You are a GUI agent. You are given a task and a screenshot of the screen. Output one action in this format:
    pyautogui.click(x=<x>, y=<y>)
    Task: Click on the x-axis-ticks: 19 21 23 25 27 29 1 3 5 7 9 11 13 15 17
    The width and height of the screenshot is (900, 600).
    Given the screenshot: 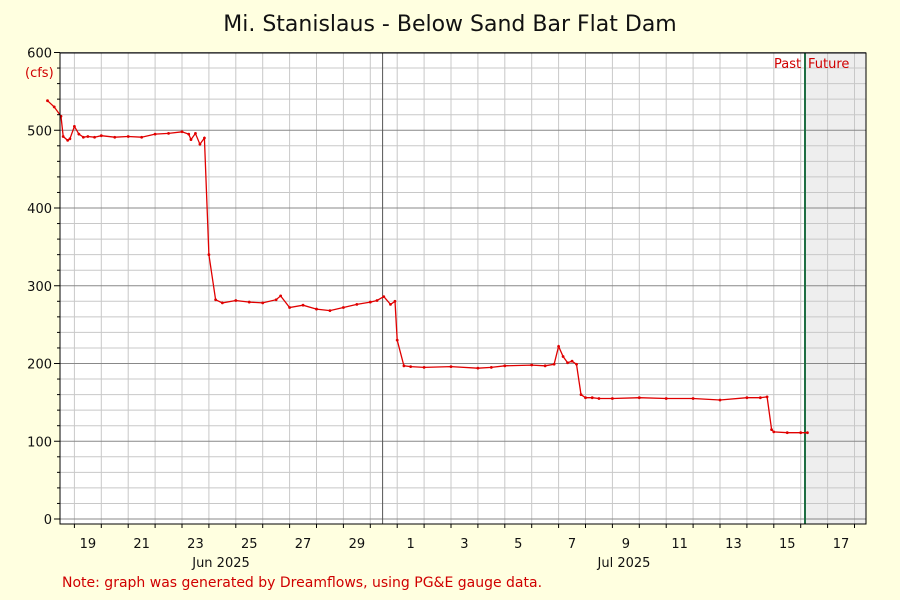 What is the action you would take?
    pyautogui.click(x=464, y=538)
    